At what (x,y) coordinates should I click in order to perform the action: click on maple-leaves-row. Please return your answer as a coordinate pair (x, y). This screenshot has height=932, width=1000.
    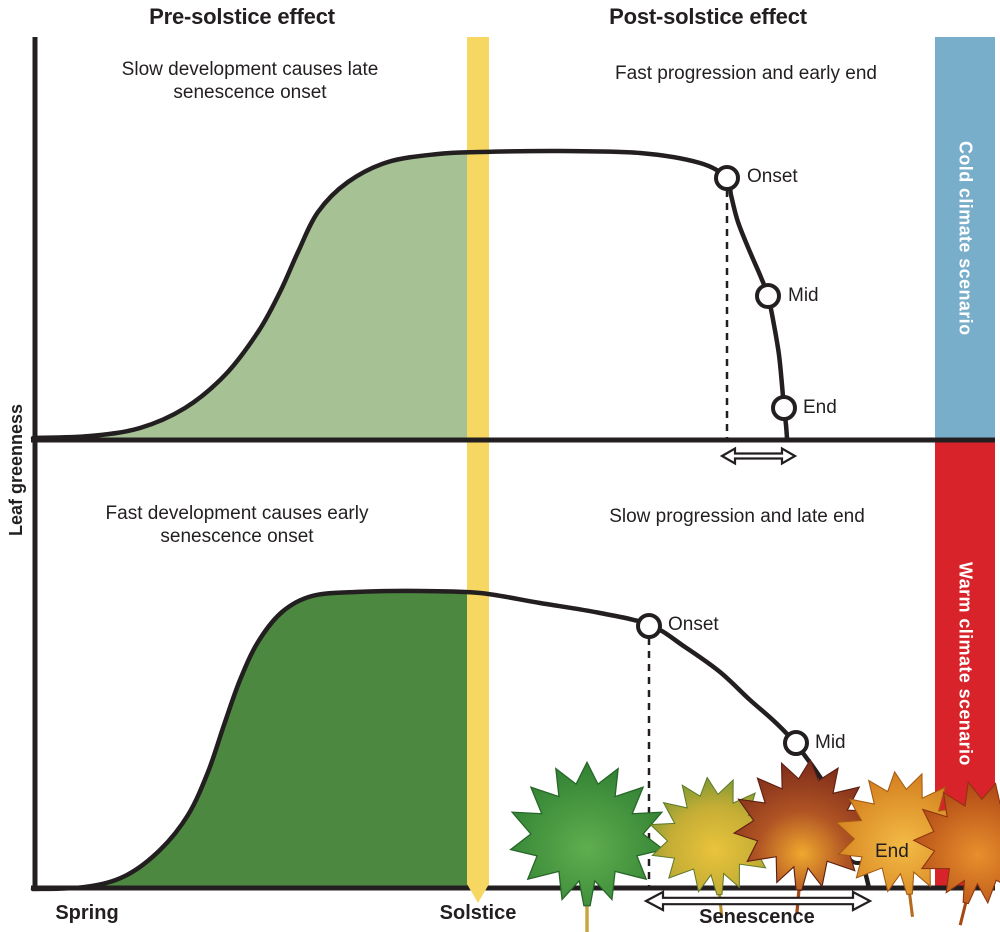
    Looking at the image, I should click on (754, 842).